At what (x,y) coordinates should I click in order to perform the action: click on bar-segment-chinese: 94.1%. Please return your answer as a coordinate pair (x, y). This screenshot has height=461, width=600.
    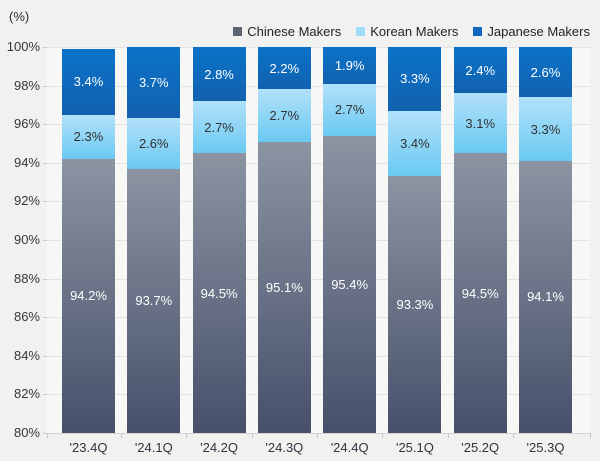
    Looking at the image, I should click on (545, 296).